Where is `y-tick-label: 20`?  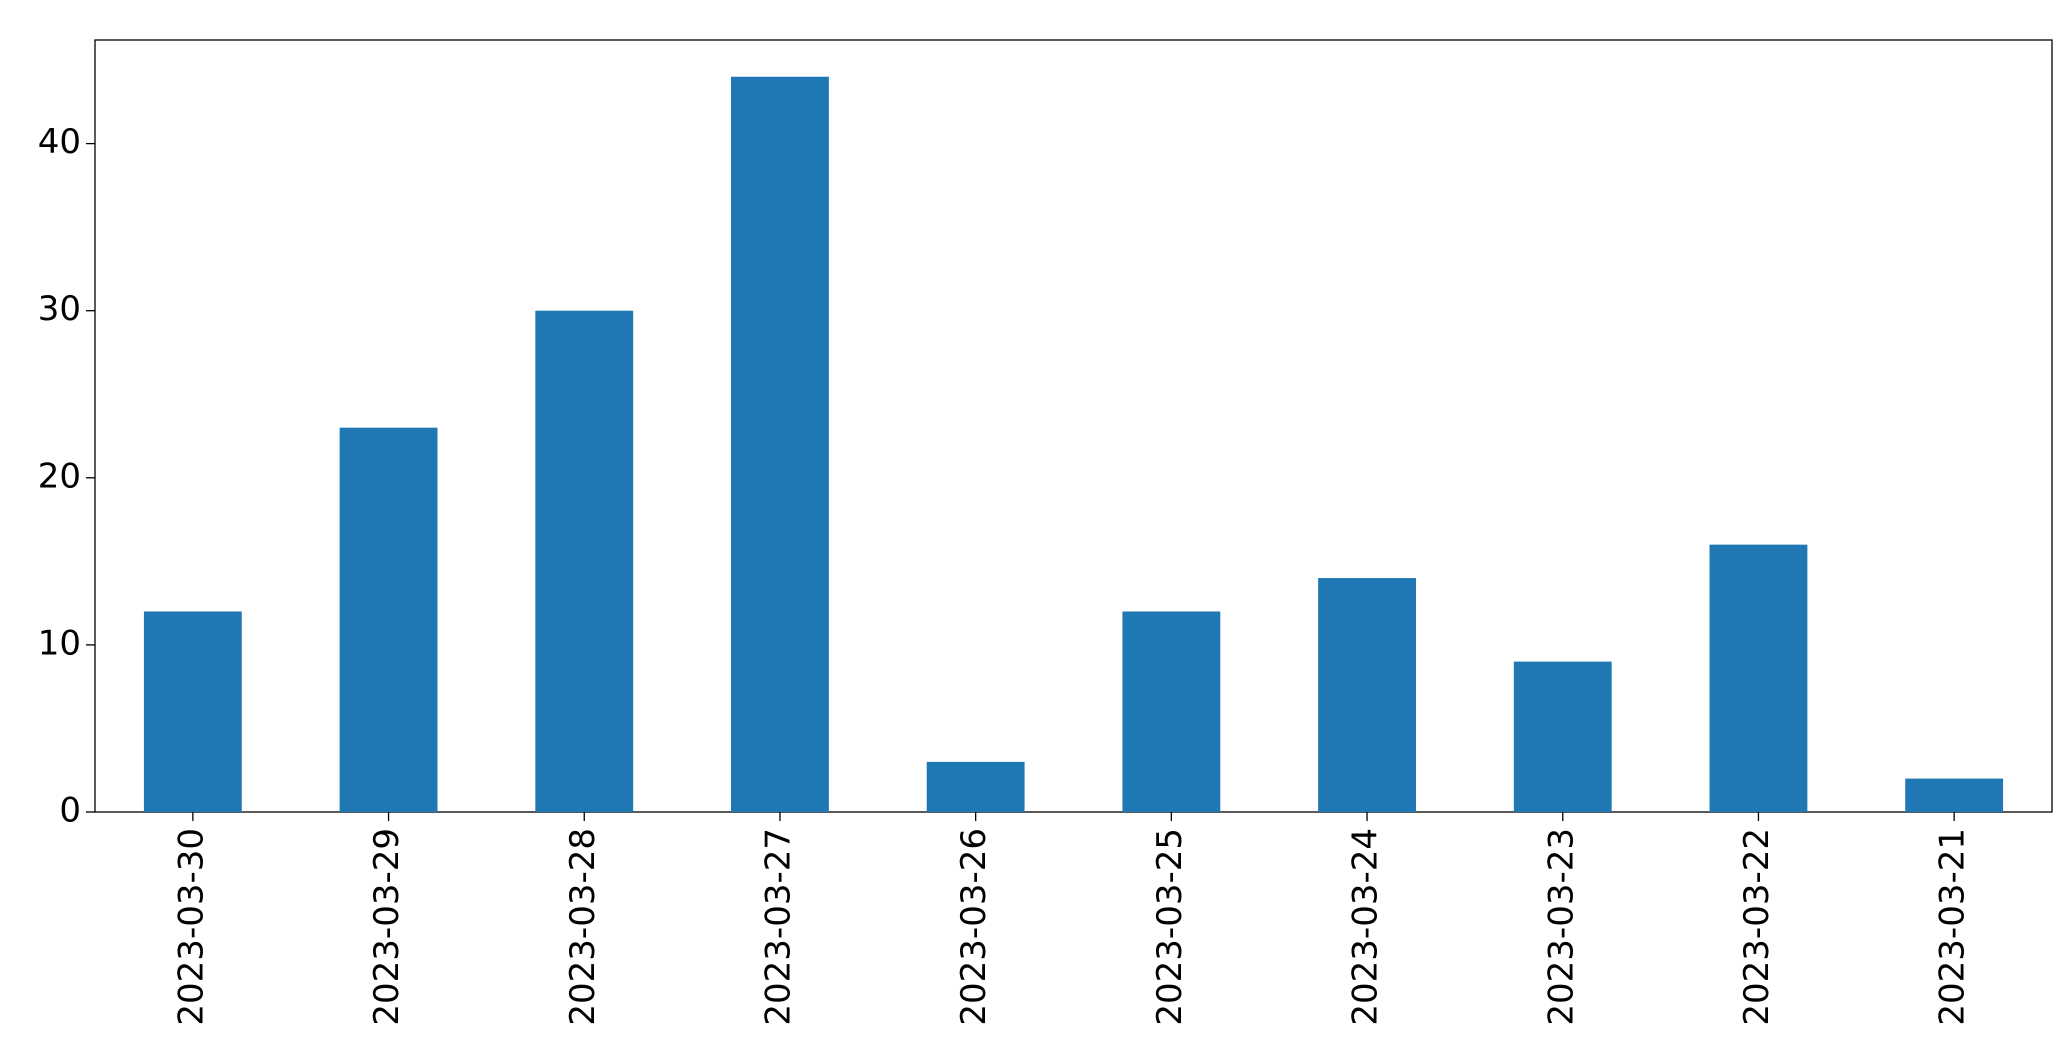
y-tick-label: 20 is located at coordinates (59, 476).